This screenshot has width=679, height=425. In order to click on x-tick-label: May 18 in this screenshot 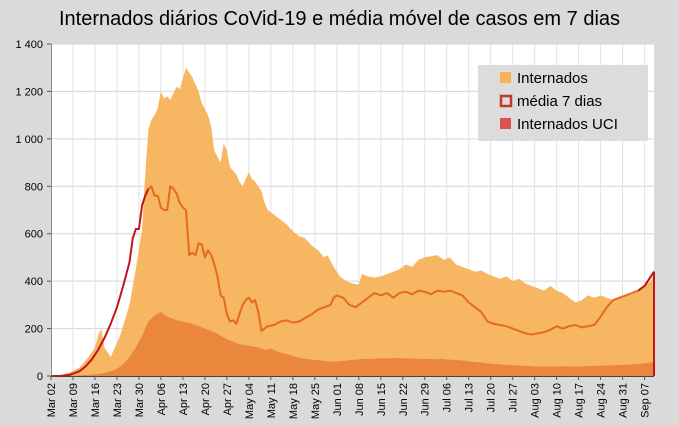, I will do `click(294, 401)`.